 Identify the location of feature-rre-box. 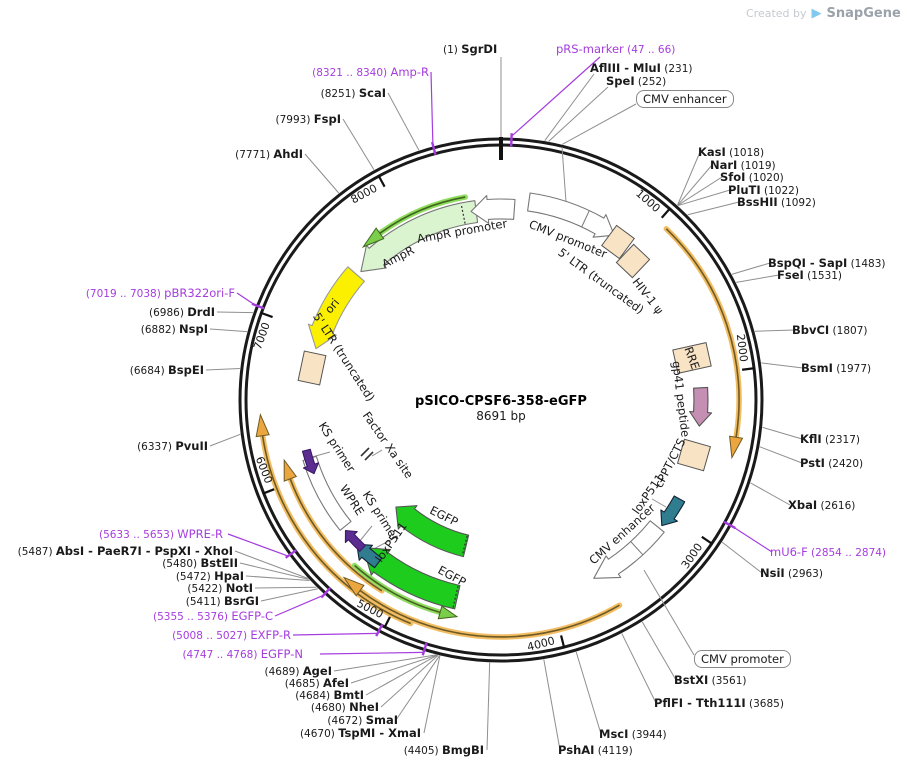
(692, 358).